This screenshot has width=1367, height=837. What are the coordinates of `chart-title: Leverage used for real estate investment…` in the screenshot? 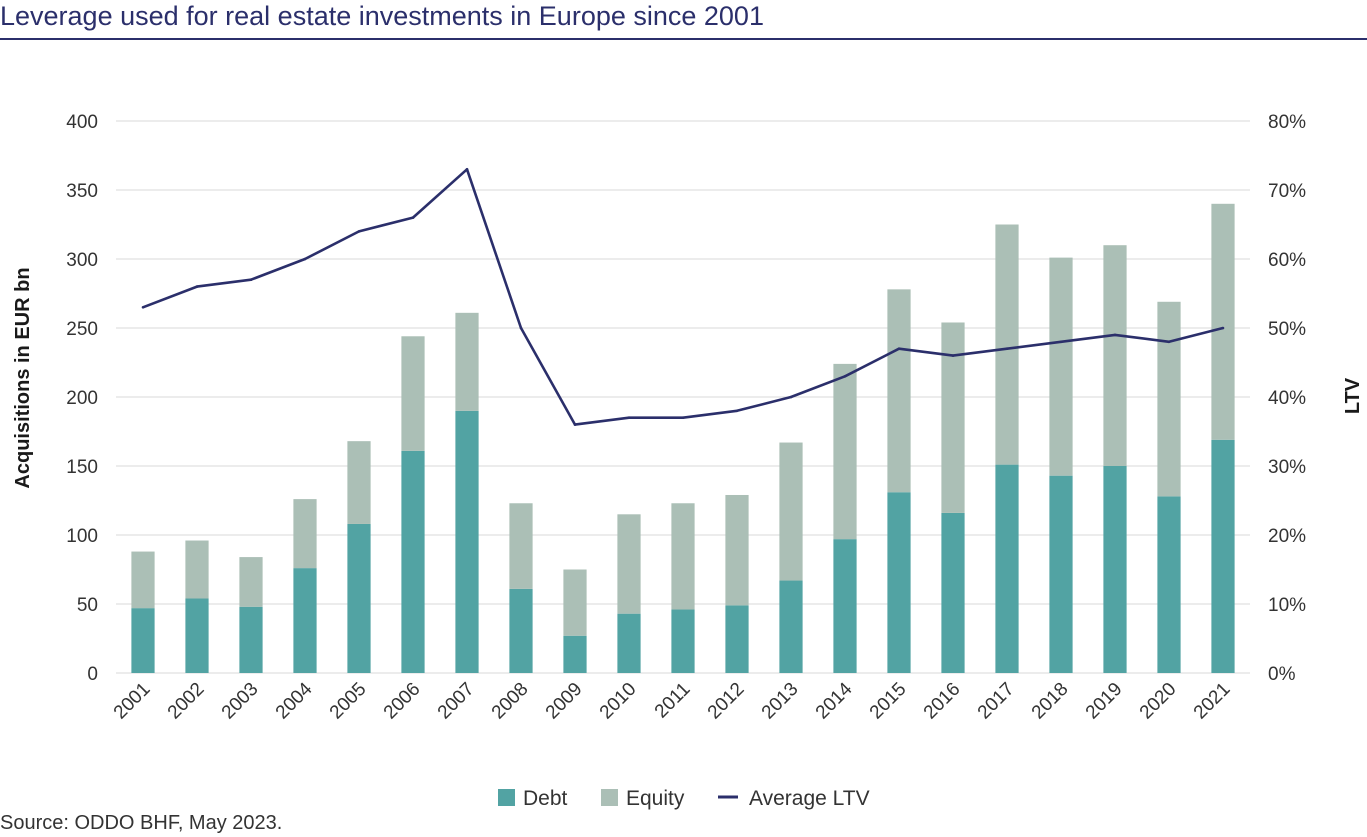 It's located at (382, 16).